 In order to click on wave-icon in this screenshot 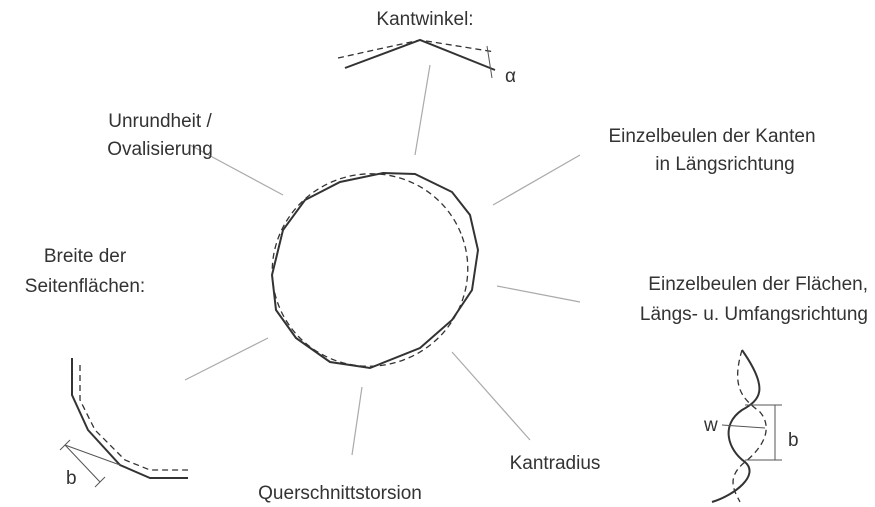, I will do `click(746, 426)`.